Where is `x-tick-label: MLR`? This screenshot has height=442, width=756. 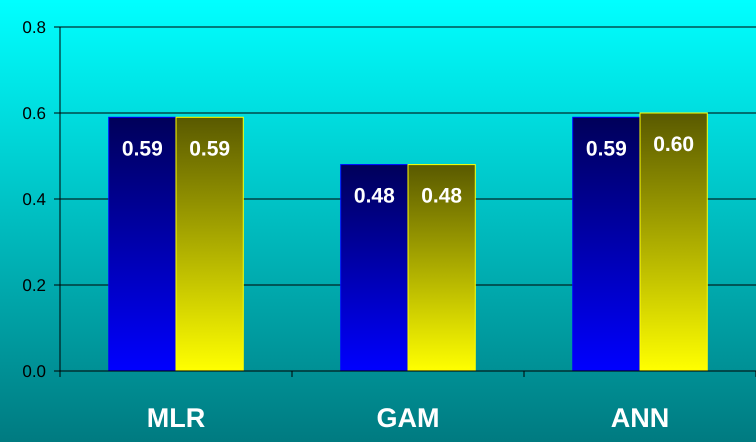
x-tick-label: MLR is located at coordinates (176, 418).